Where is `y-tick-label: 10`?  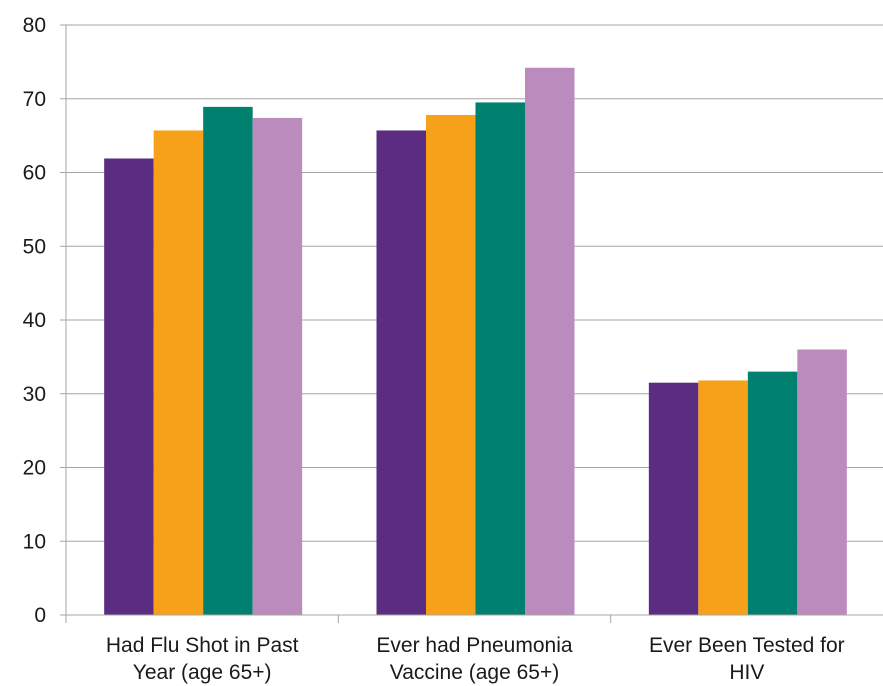 y-tick-label: 10 is located at coordinates (34, 541).